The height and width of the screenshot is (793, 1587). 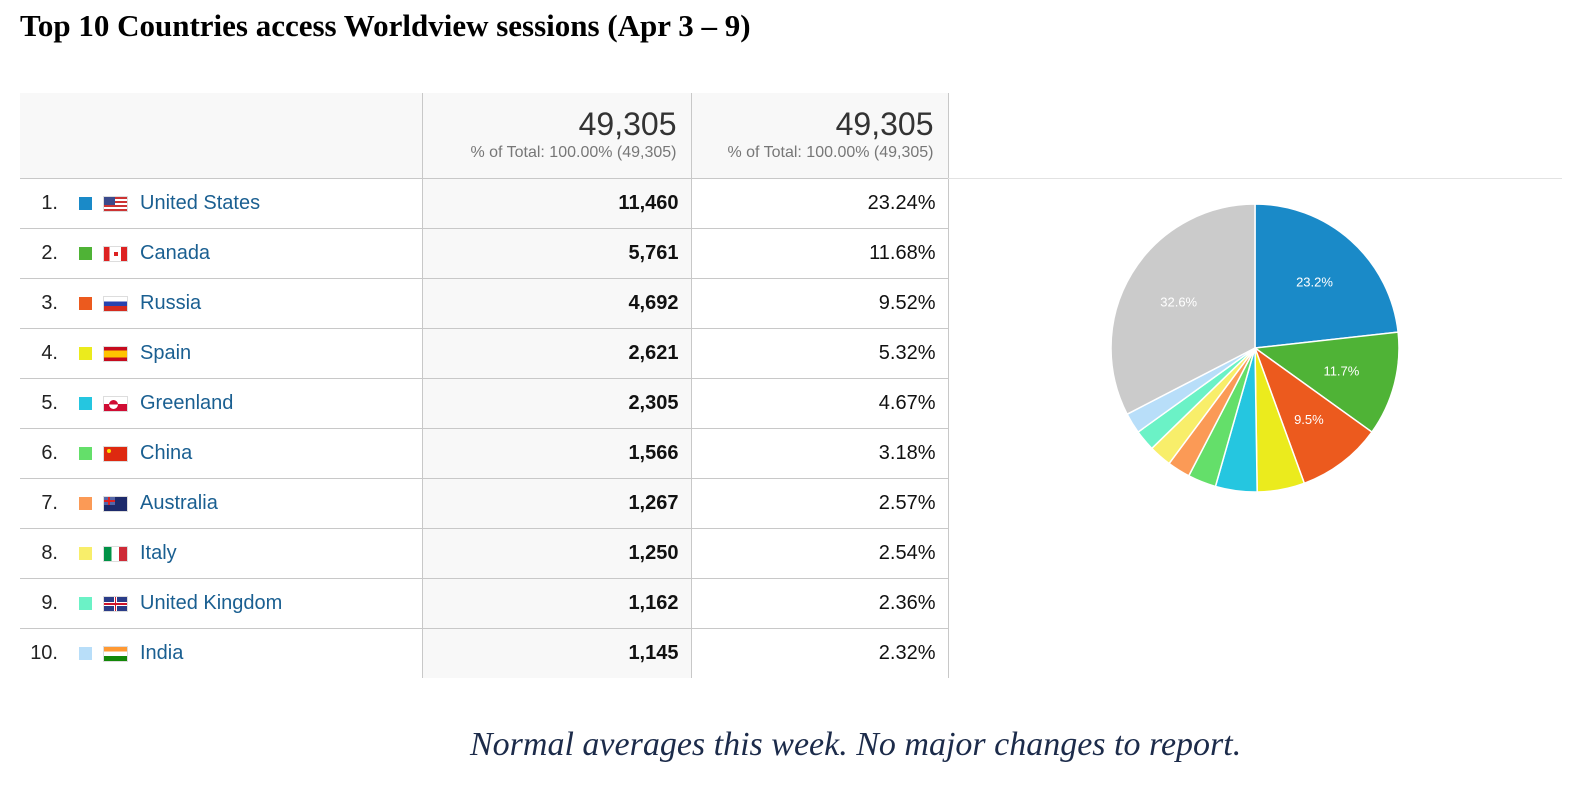 I want to click on country-link: United Kingdom, so click(x=211, y=603).